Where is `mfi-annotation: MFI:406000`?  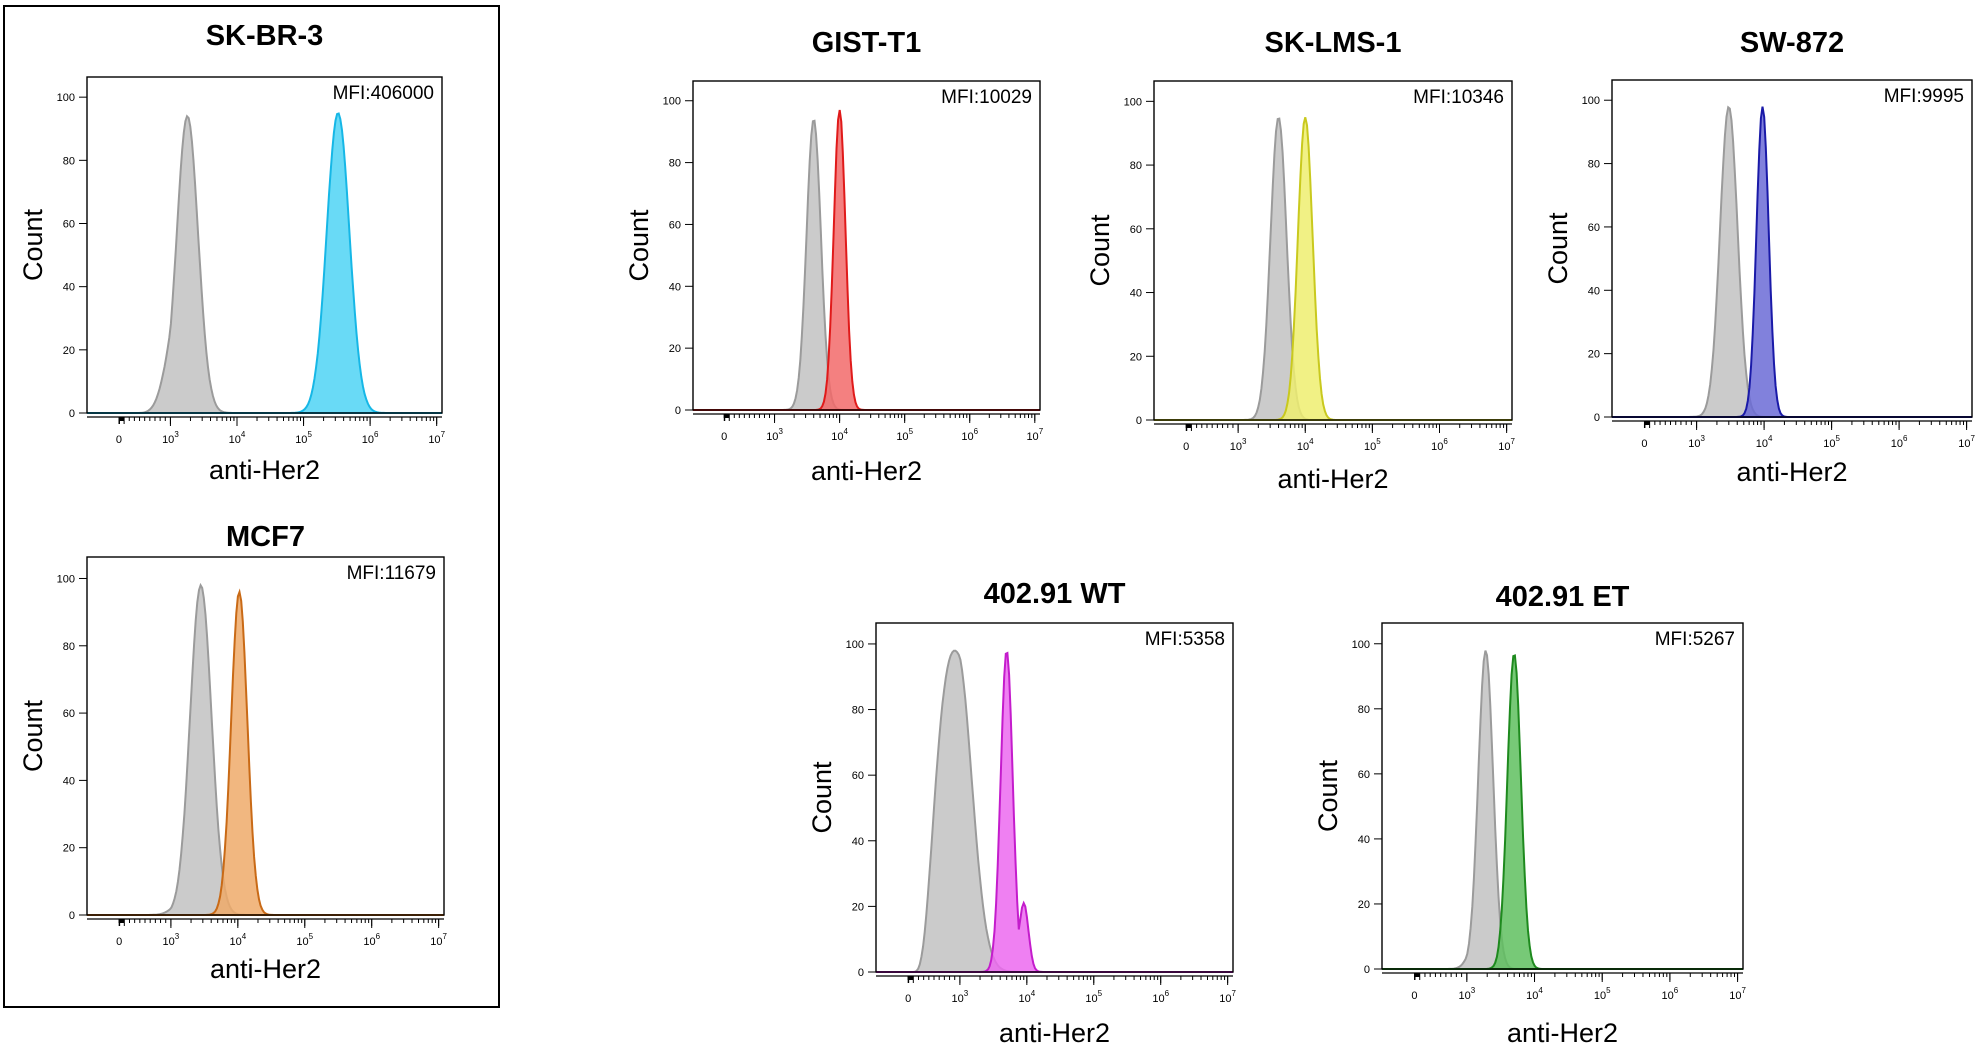 mfi-annotation: MFI:406000 is located at coordinates (383, 93).